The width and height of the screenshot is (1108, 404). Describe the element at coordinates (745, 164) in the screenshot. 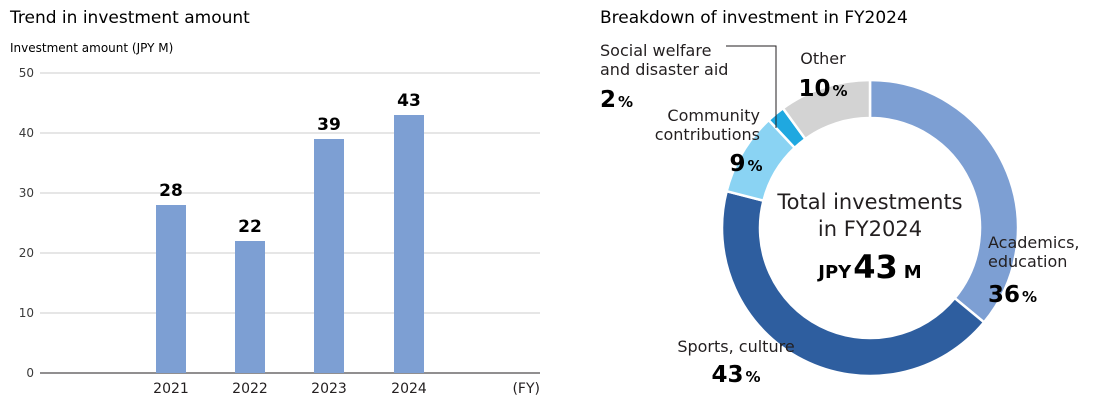

I see `slice-percent-community: 9%` at that location.